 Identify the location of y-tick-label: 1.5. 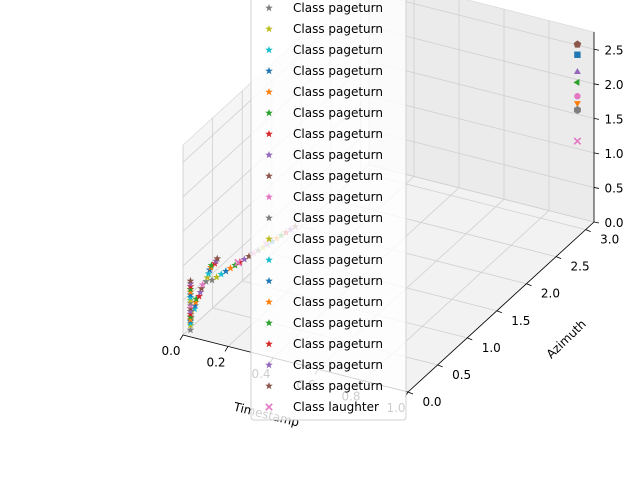
(520, 321).